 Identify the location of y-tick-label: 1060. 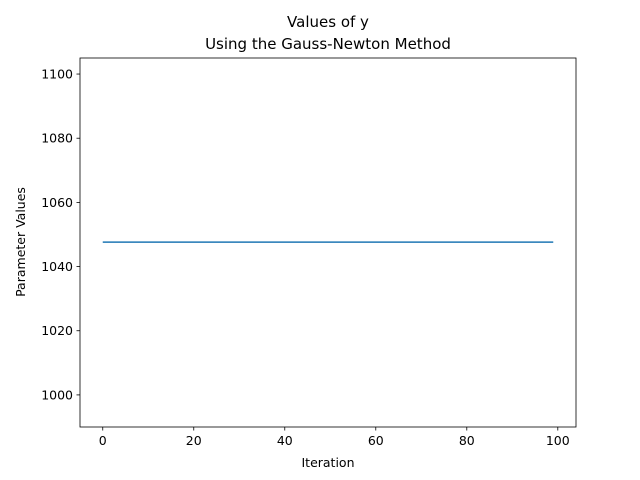
(57, 202).